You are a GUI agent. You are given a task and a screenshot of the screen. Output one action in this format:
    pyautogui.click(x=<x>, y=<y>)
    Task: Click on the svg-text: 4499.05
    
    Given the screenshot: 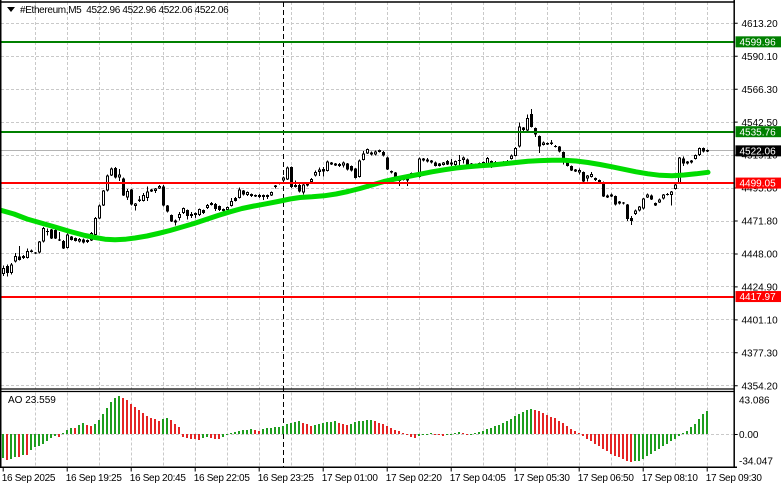 What is the action you would take?
    pyautogui.click(x=758, y=184)
    